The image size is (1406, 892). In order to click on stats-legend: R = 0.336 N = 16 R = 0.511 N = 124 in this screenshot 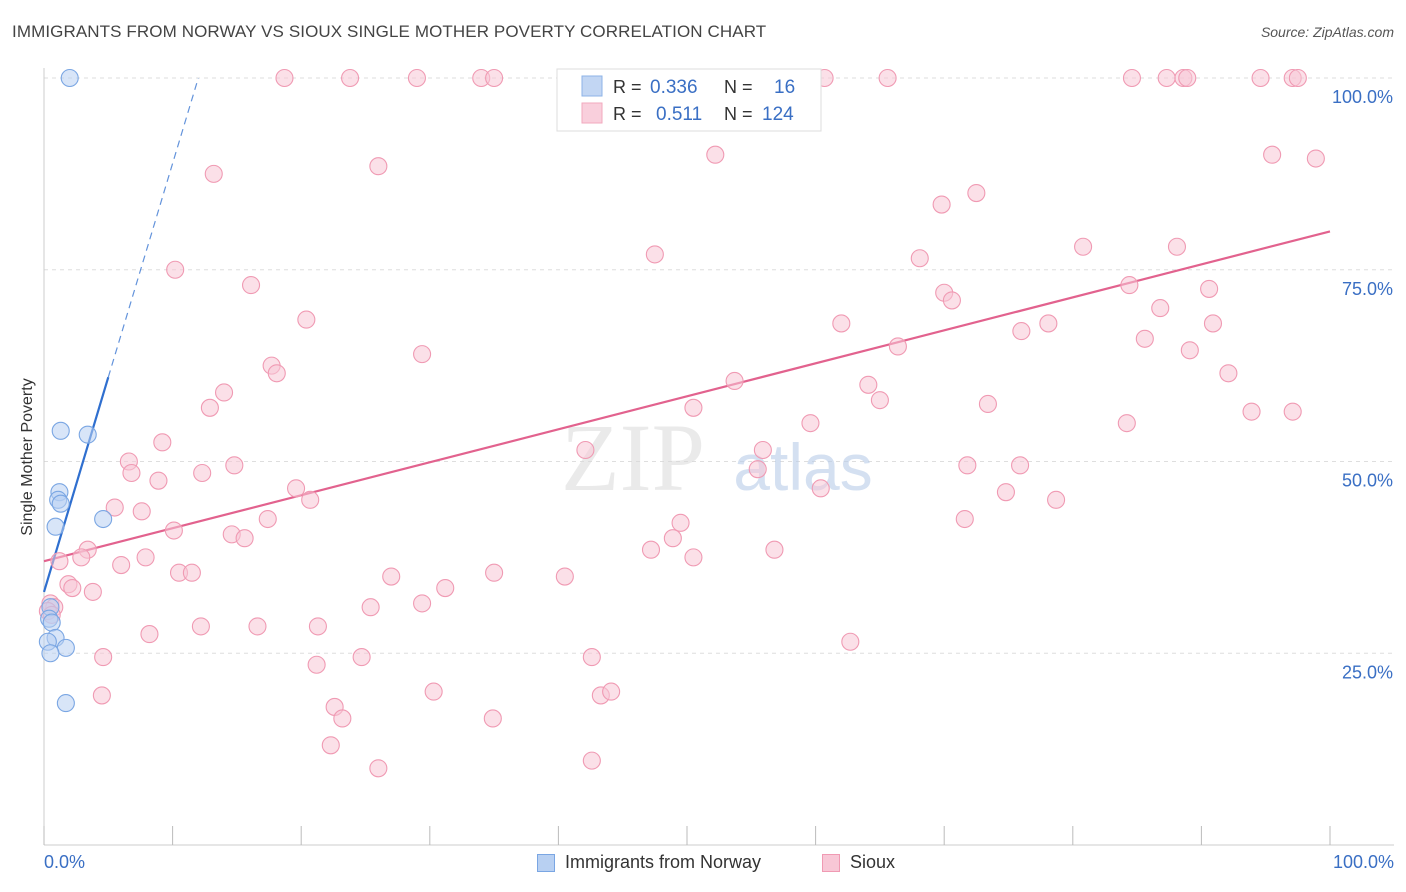, I will do `click(689, 100)`.